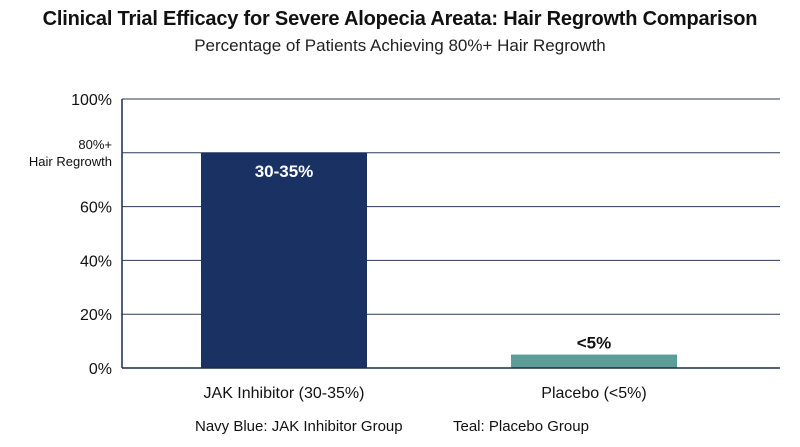 Image resolution: width=800 pixels, height=447 pixels. What do you see at coordinates (594, 343) in the screenshot?
I see `data-label: <5%` at bounding box center [594, 343].